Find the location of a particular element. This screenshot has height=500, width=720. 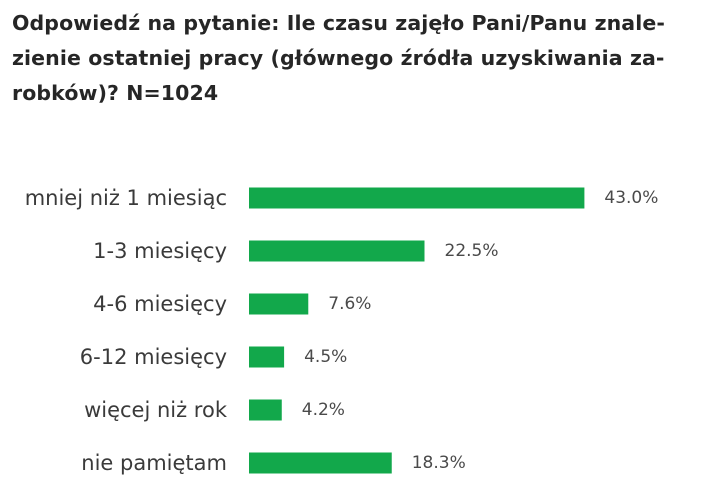

chart-title-line: robków)? N=1024 is located at coordinates (115, 93).